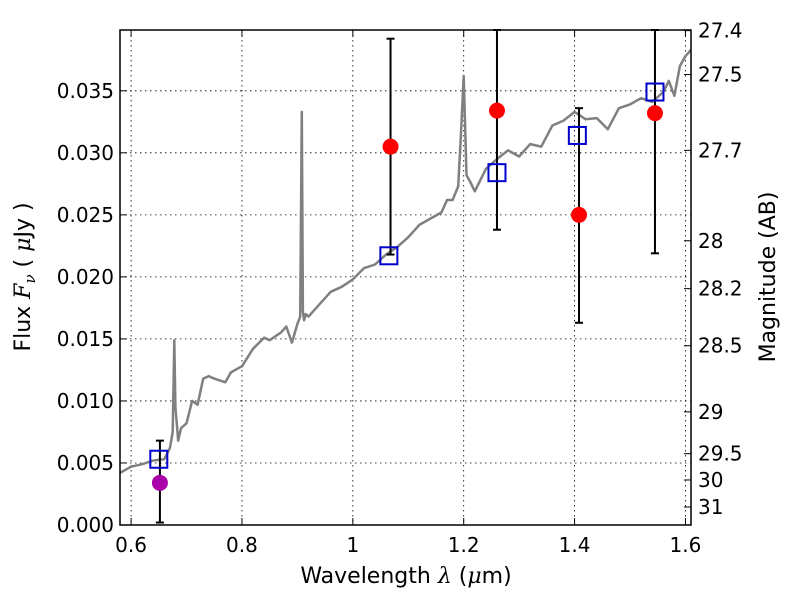  I want to click on x-tick-label: 0.6, so click(131, 545).